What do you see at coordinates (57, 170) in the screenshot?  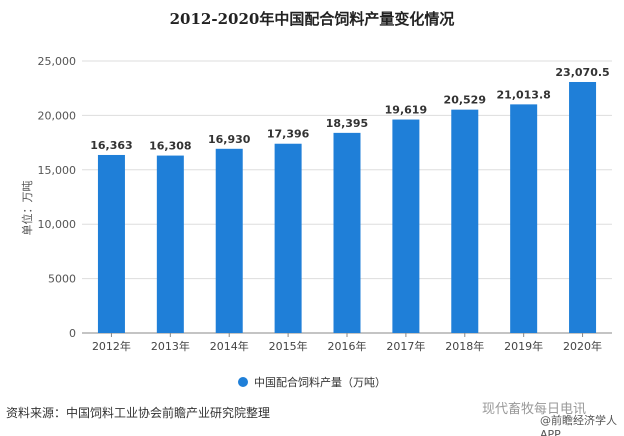 I see `y-tick-label: 15,000` at bounding box center [57, 170].